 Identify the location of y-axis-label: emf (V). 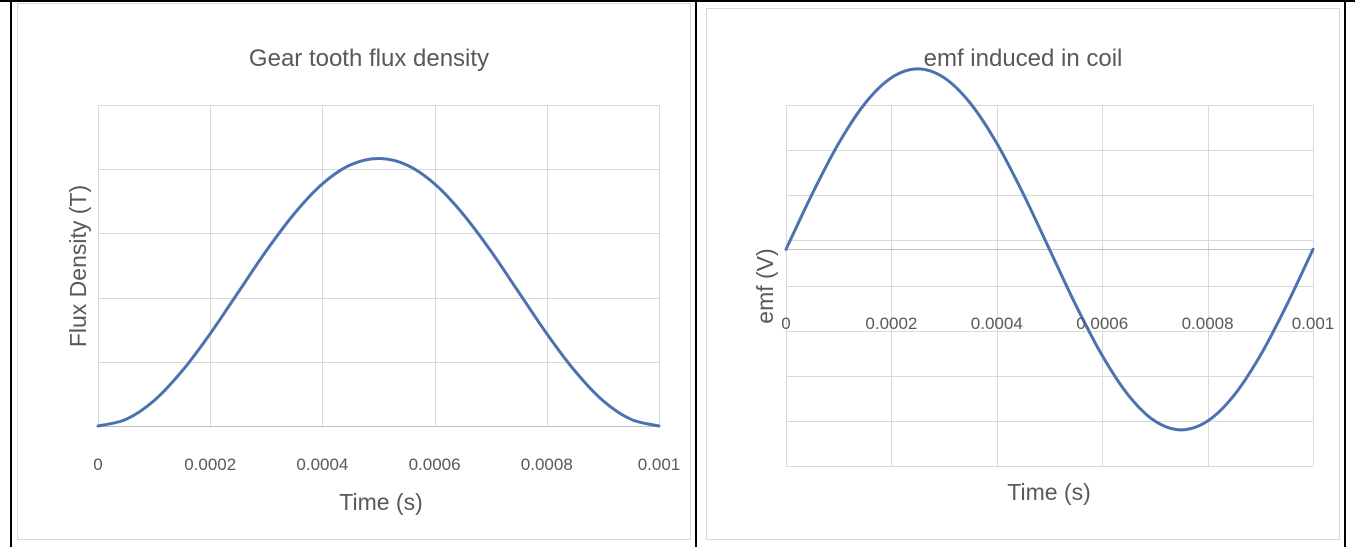
(765, 285).